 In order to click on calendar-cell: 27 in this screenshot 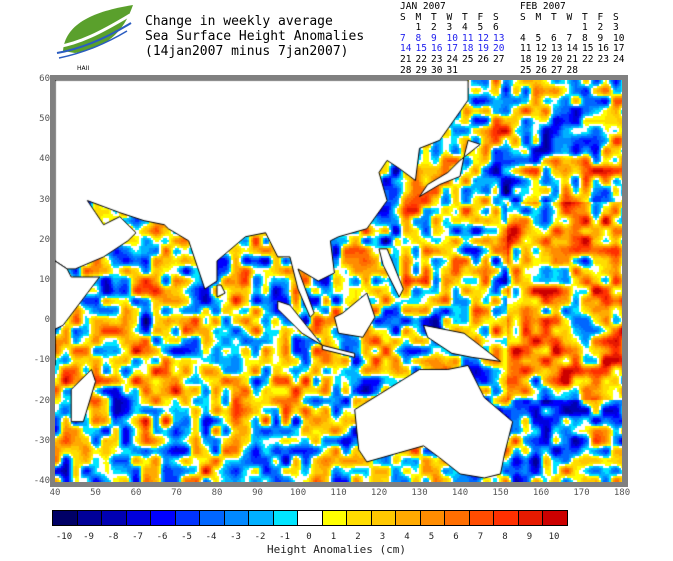, I will do `click(499, 59)`.